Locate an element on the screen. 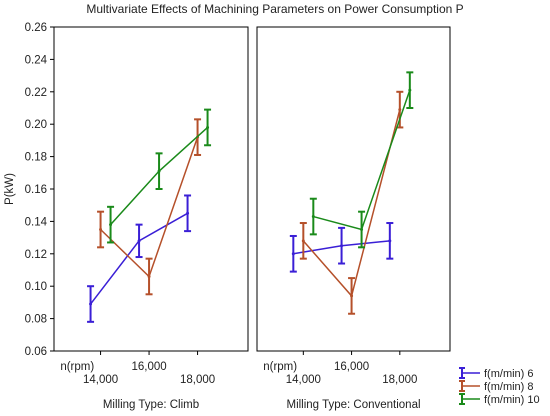 The image size is (550, 416). y-tick-label: 0.16 is located at coordinates (36, 190).